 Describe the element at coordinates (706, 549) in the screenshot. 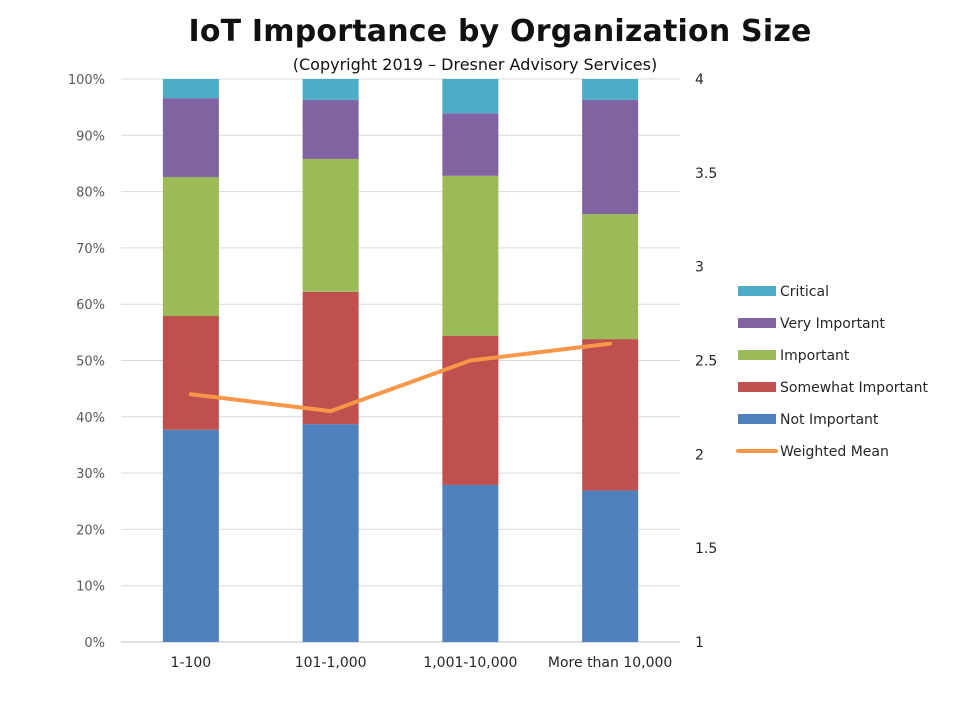

I see `y2-tick-label: 1.5` at that location.